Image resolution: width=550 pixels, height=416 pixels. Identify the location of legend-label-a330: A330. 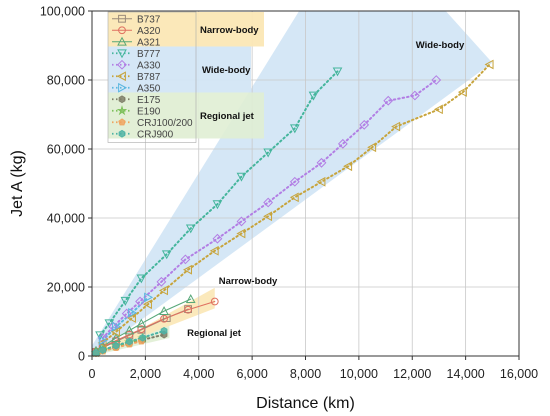
(149, 65).